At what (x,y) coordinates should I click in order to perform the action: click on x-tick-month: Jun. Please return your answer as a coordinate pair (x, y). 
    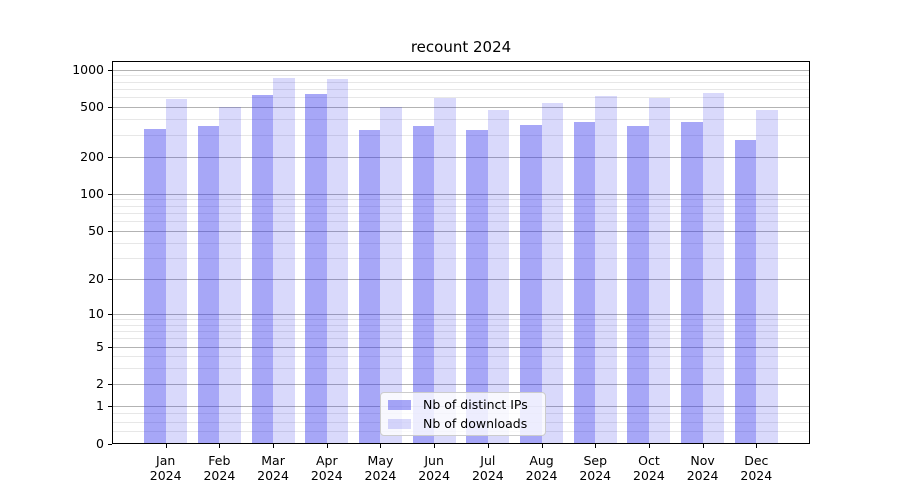
    Looking at the image, I should click on (434, 460).